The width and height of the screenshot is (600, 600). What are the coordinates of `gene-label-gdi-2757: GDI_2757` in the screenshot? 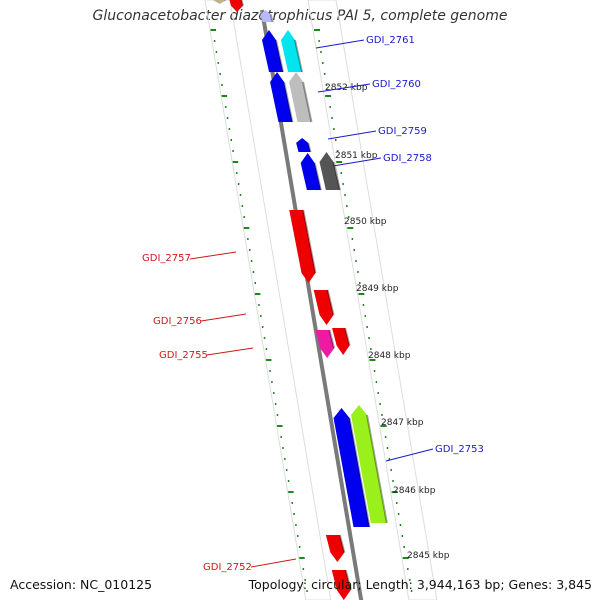 It's located at (166, 258).